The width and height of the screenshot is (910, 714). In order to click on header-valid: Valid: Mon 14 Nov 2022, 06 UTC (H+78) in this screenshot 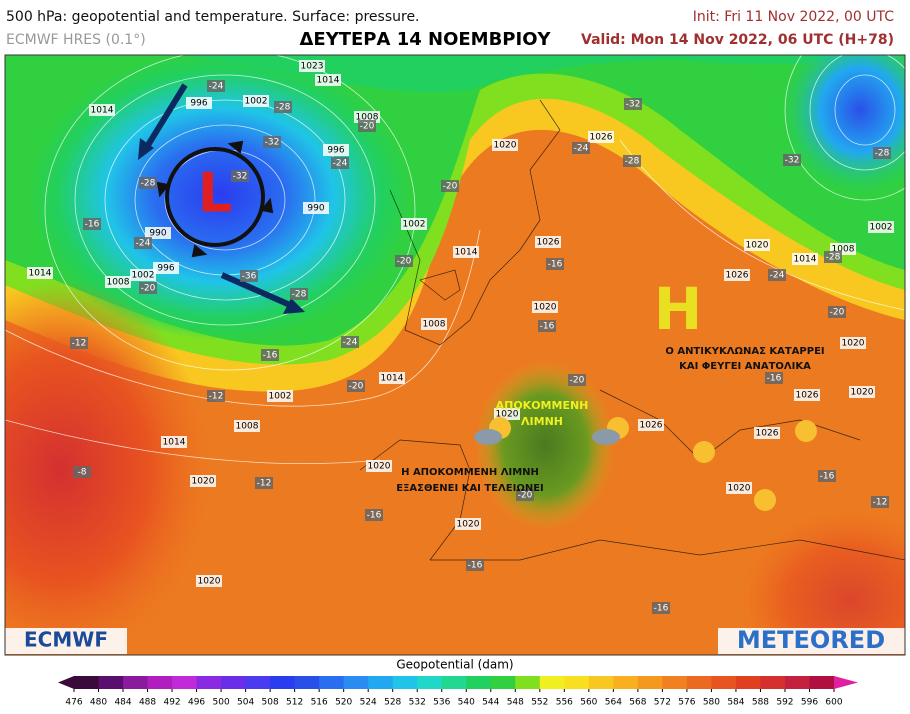, I will do `click(737, 40)`.